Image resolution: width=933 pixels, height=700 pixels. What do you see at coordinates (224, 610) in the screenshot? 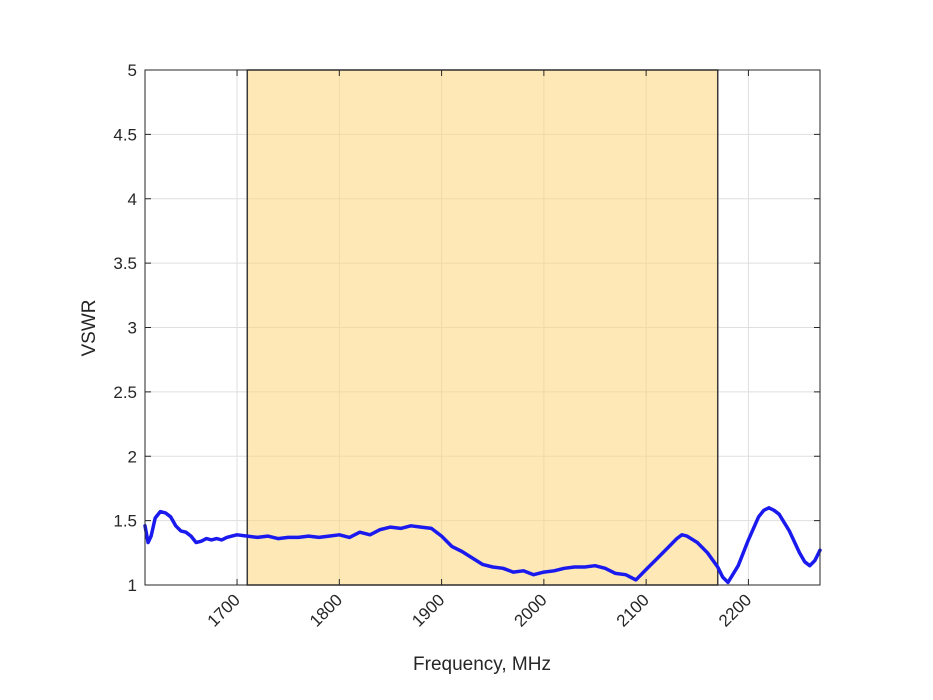
I see `x-tick-label: 1700` at bounding box center [224, 610].